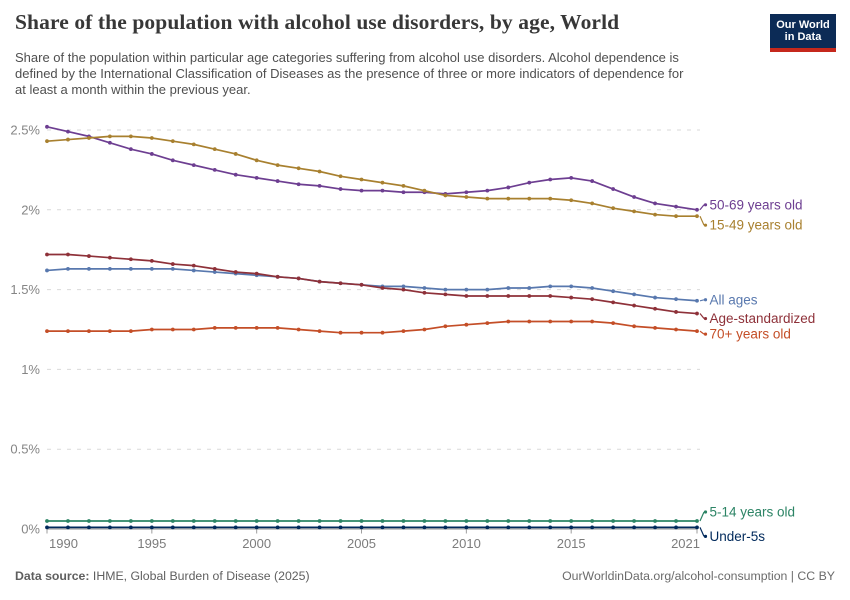 Image resolution: width=850 pixels, height=600 pixels. What do you see at coordinates (256, 543) in the screenshot?
I see `x-tick-label: 2000` at bounding box center [256, 543].